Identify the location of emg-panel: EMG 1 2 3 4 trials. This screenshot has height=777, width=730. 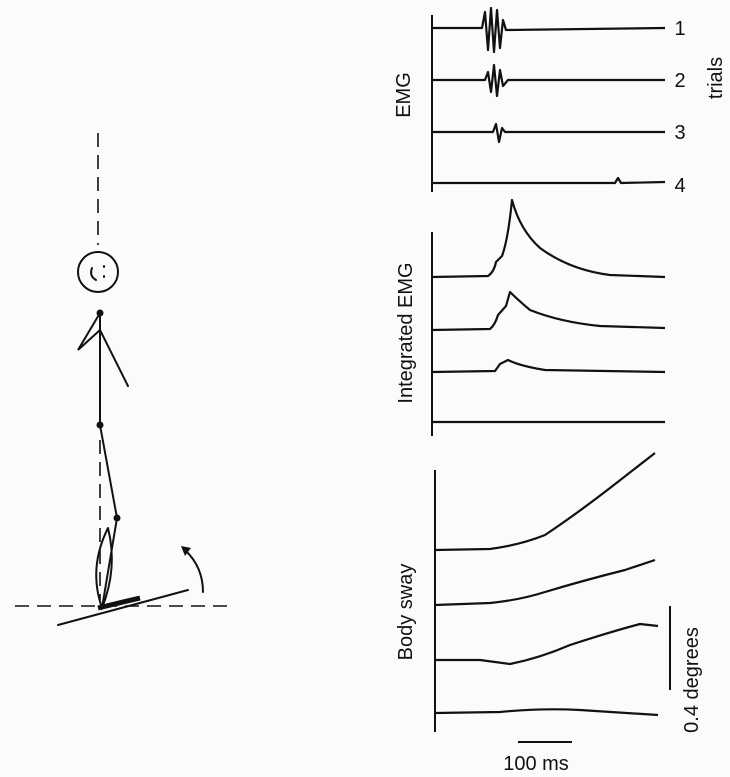
(560, 101).